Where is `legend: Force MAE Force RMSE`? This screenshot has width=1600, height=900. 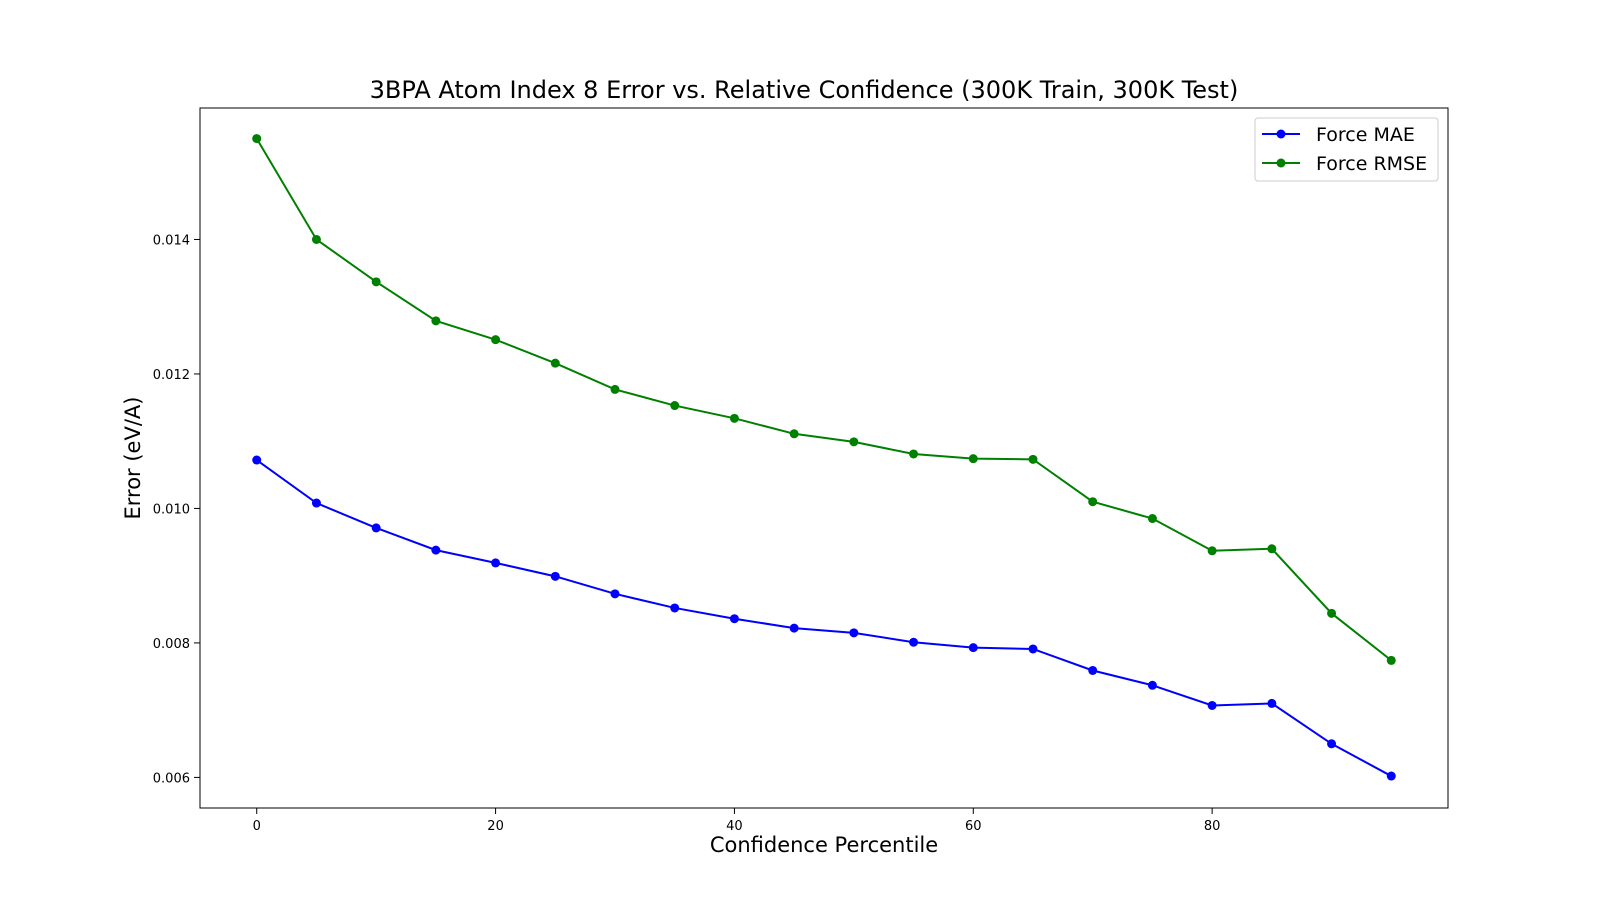
legend: Force MAE Force RMSE is located at coordinates (1346, 149).